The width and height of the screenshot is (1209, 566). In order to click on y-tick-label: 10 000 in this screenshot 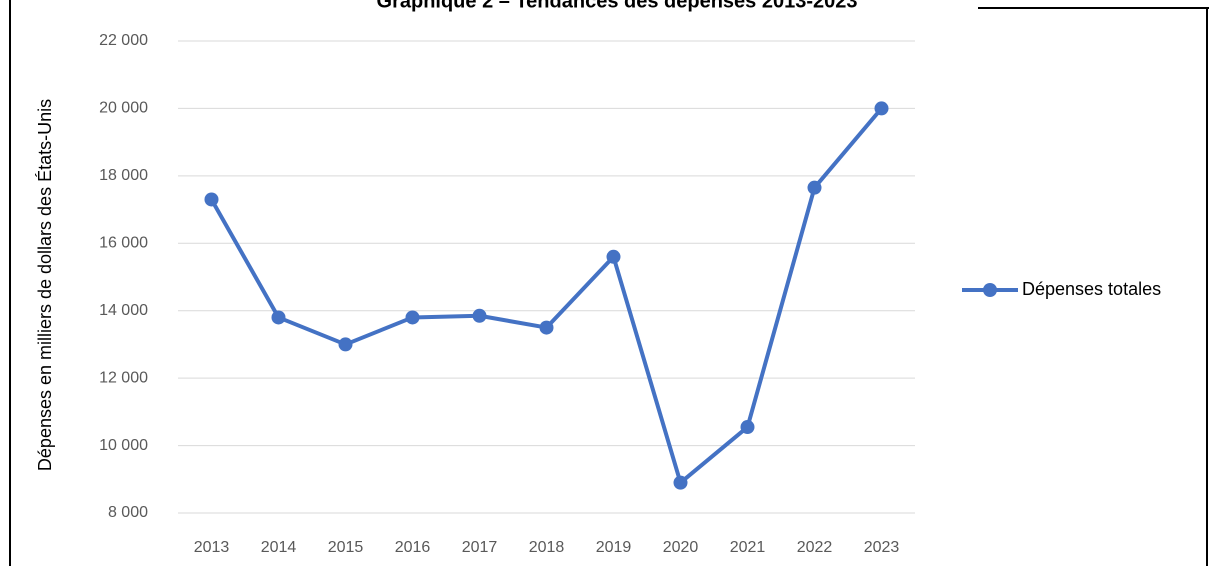, I will do `click(123, 445)`.